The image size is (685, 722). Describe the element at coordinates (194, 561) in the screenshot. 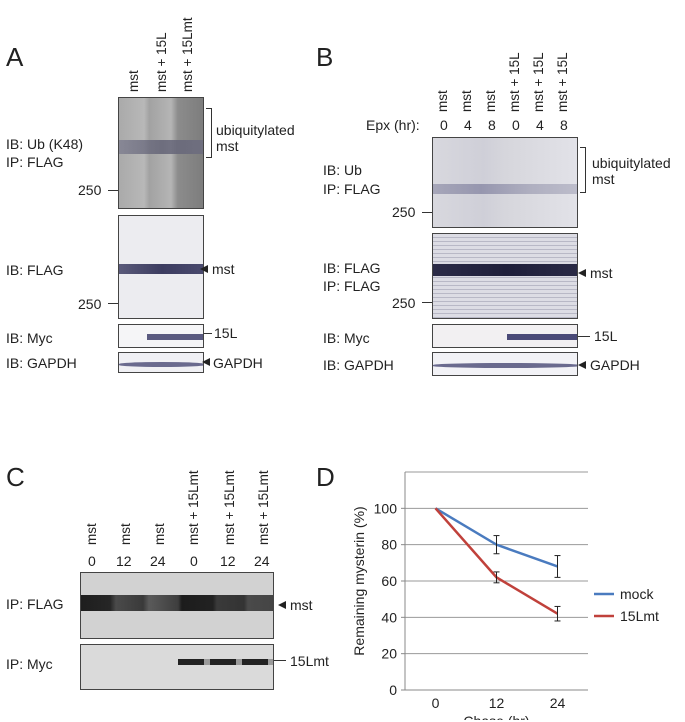

I see `panel-c-time-3: 0` at that location.